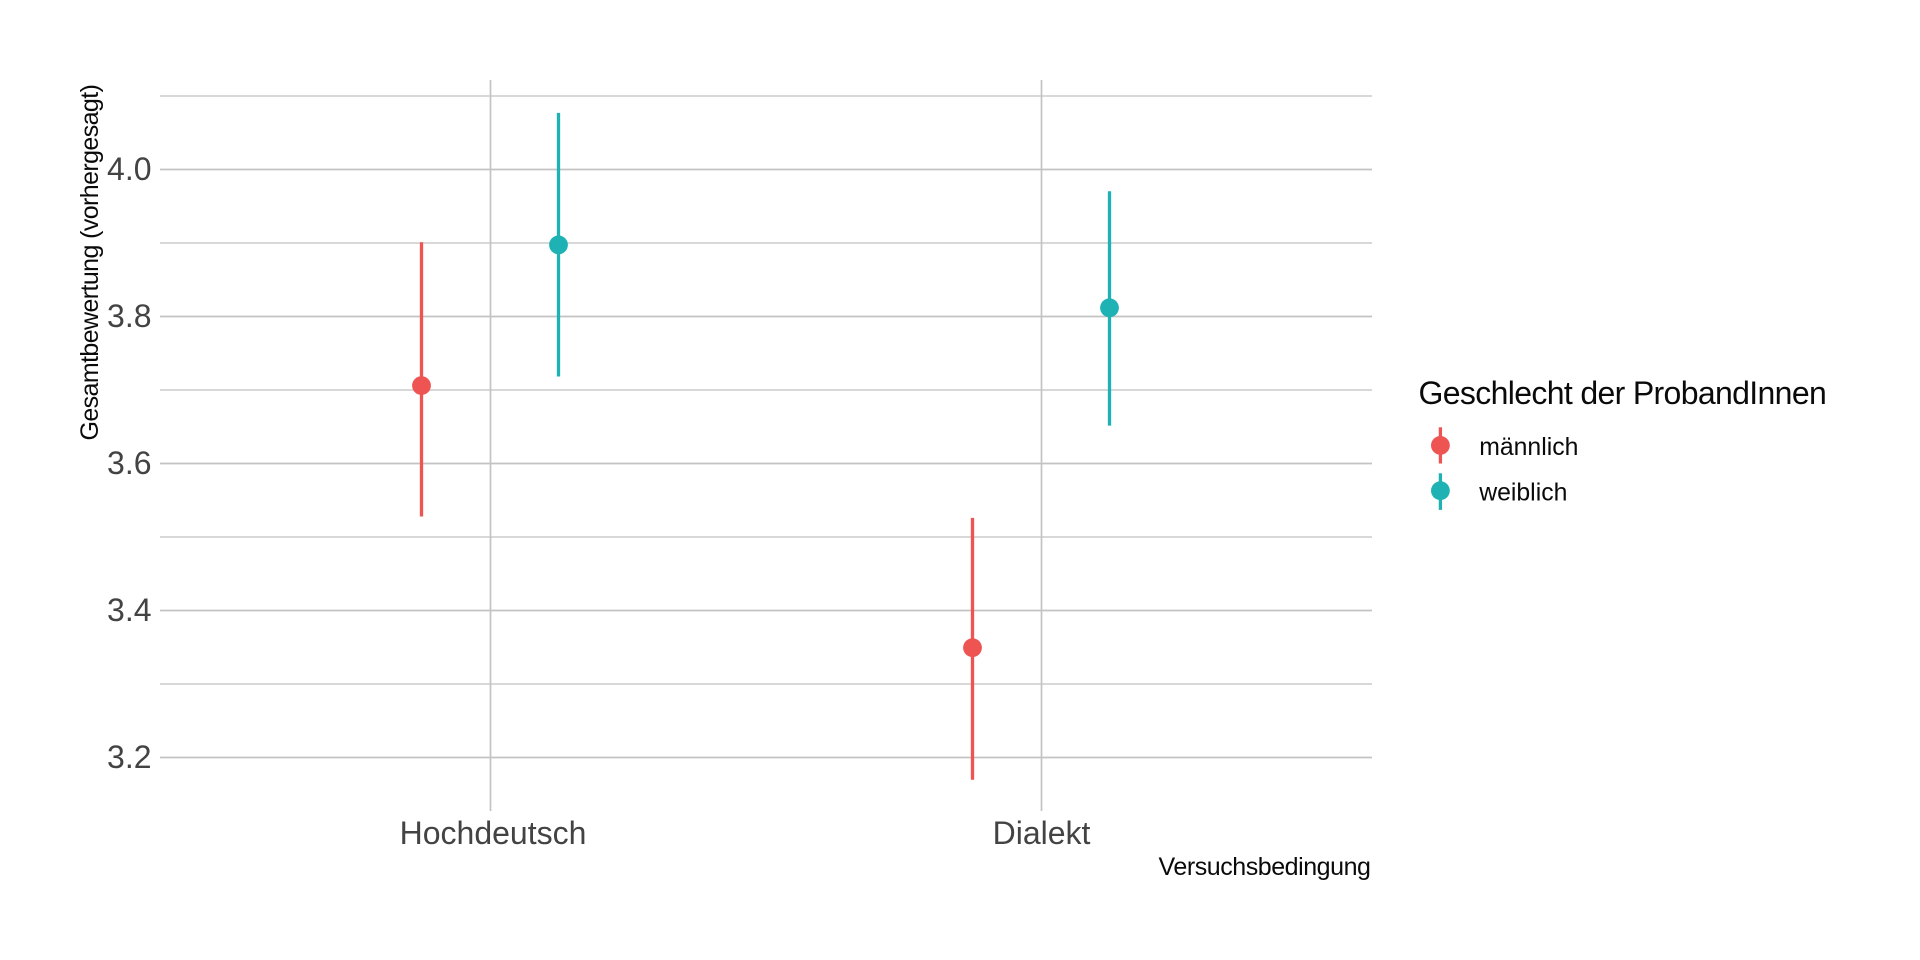 This screenshot has width=1920, height=960. I want to click on svg-text: männlich, so click(1528, 447).